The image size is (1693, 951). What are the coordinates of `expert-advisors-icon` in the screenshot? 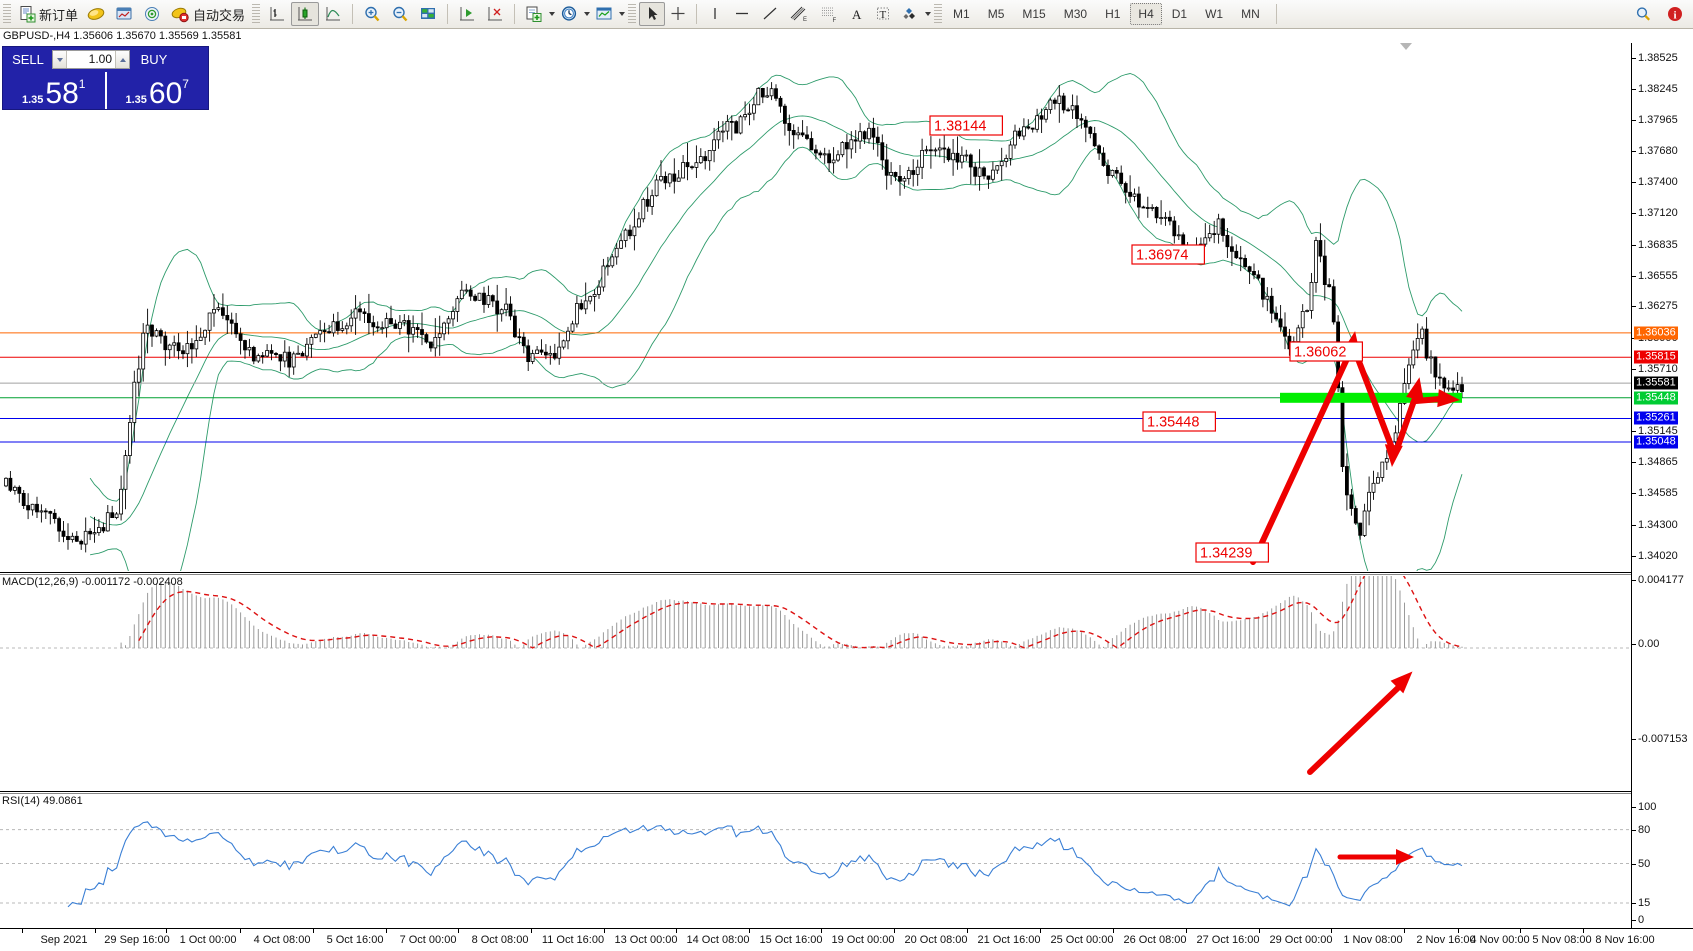 It's located at (96, 14).